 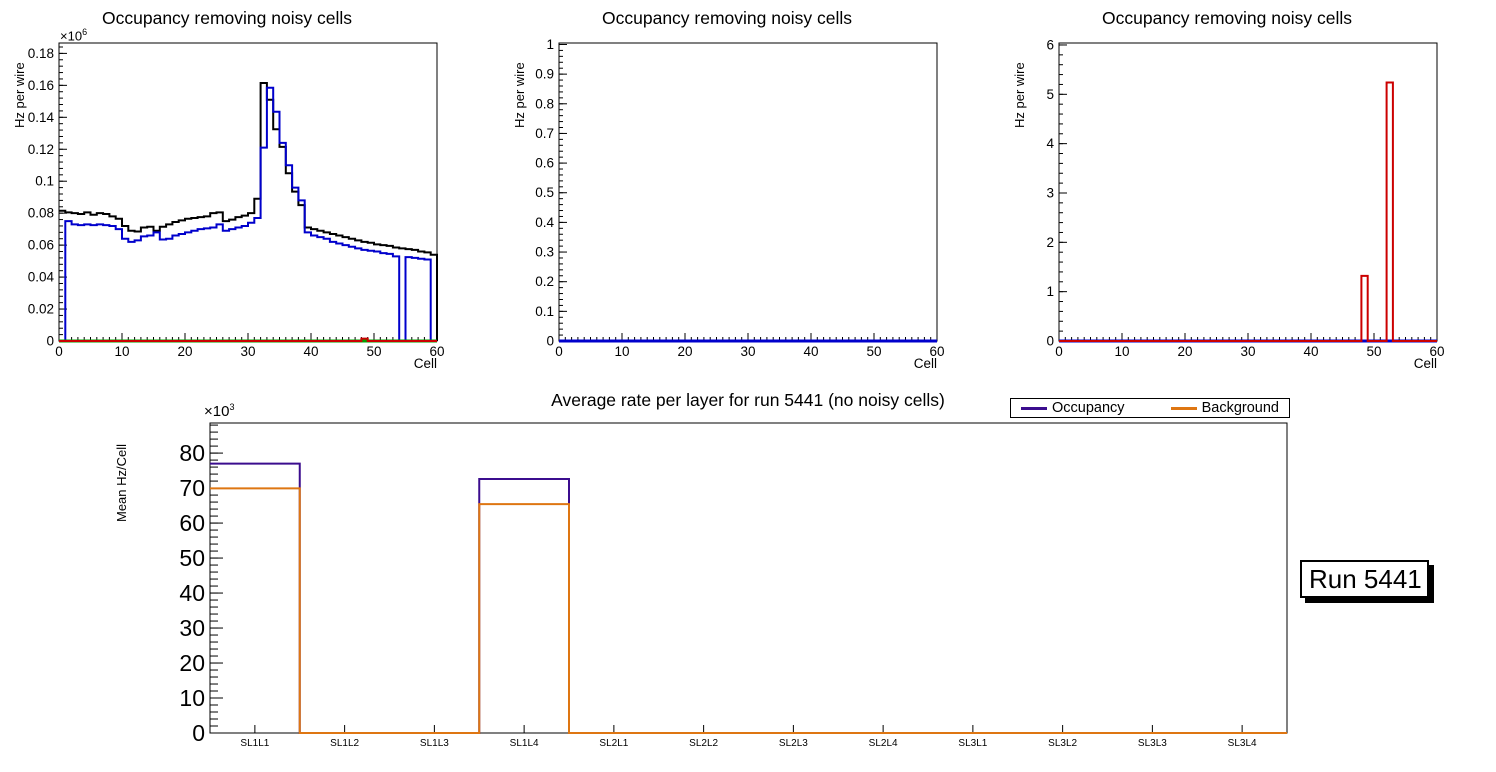 I want to click on series-blue-occupancy-no-noisy-cells, so click(x=248, y=214).